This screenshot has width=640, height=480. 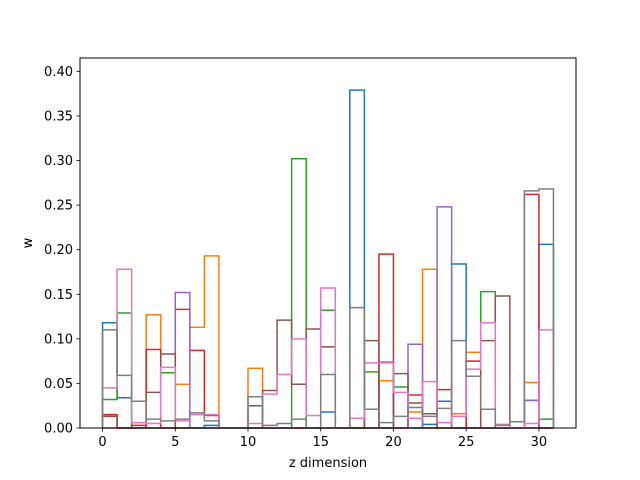 I want to click on x-axis: 0 5 10 15 20 25 30, so click(x=322, y=439).